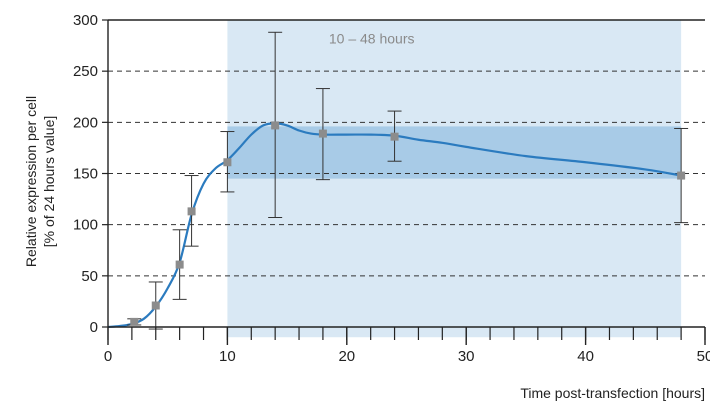  What do you see at coordinates (85, 122) in the screenshot?
I see `y-tick-label-200: 200` at bounding box center [85, 122].